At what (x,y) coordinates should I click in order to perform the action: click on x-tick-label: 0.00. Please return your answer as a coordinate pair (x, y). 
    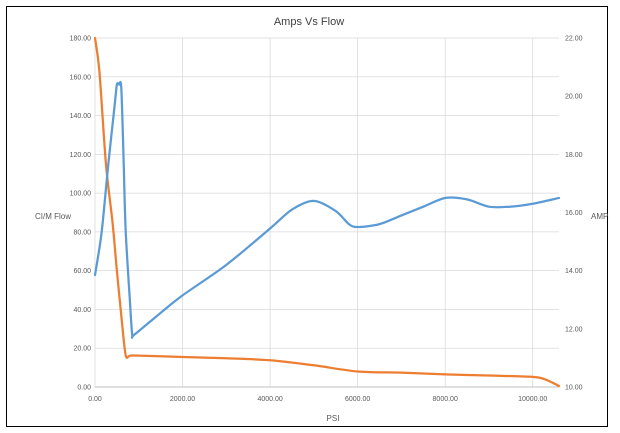
    Looking at the image, I should click on (95, 399).